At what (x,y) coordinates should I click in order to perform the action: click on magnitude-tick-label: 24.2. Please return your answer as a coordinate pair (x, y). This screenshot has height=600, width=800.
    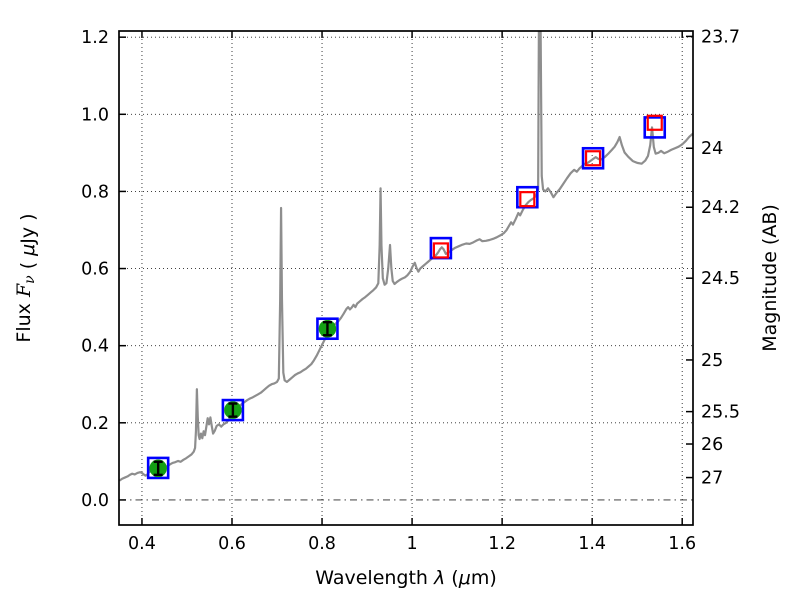
    Looking at the image, I should click on (720, 208).